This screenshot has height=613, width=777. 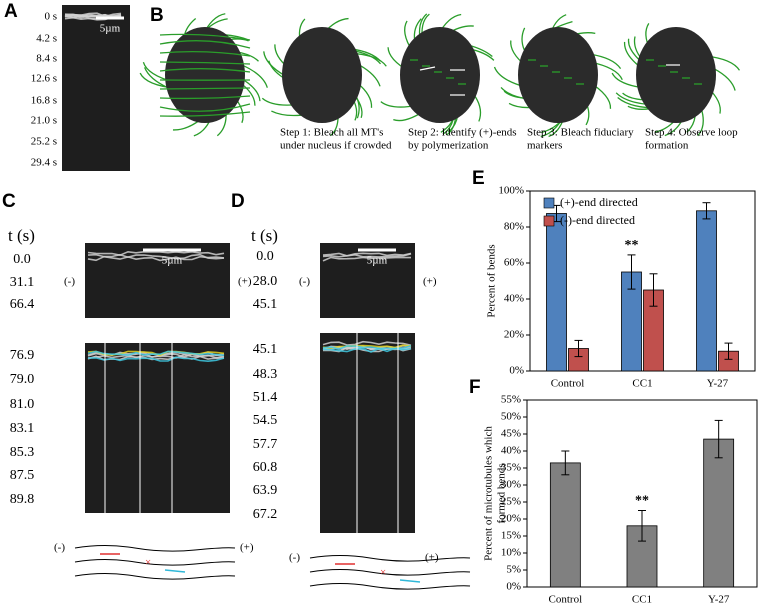 What do you see at coordinates (511, 191) in the screenshot?
I see `y-tick-label: 100%` at bounding box center [511, 191].